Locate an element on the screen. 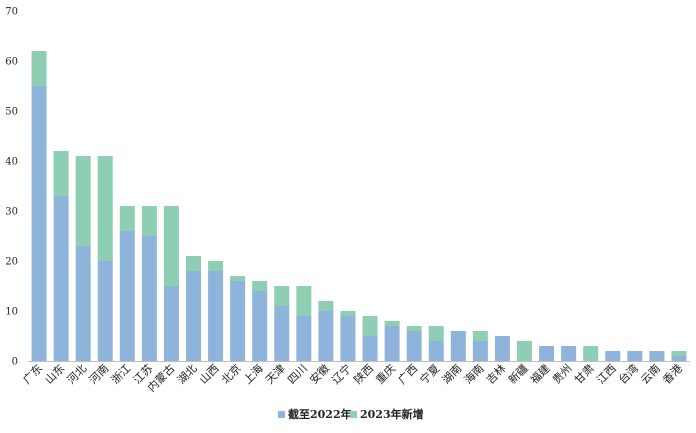  legend-label: 截至2022年 is located at coordinates (320, 414).